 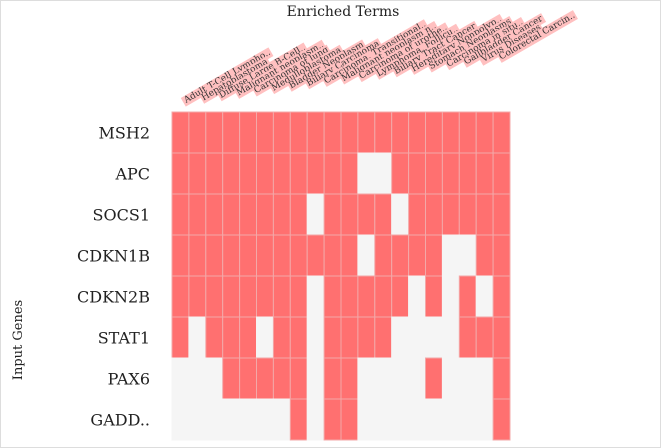 I want to click on row-labels: MSH2 APC SOCS1 CDKN1B CDKN2B STAT1 PAX6 GADD.., so click(x=113, y=277).